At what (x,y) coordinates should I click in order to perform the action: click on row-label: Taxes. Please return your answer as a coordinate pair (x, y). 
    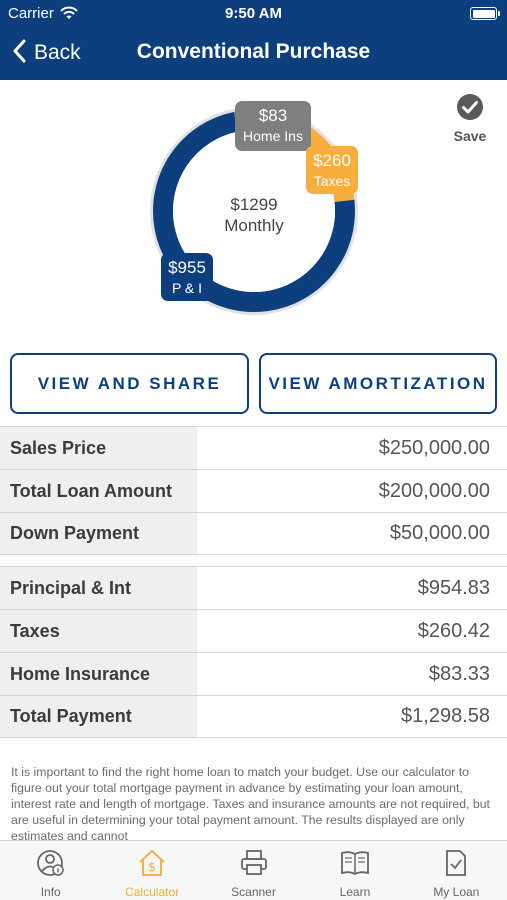
    Looking at the image, I should click on (98, 631).